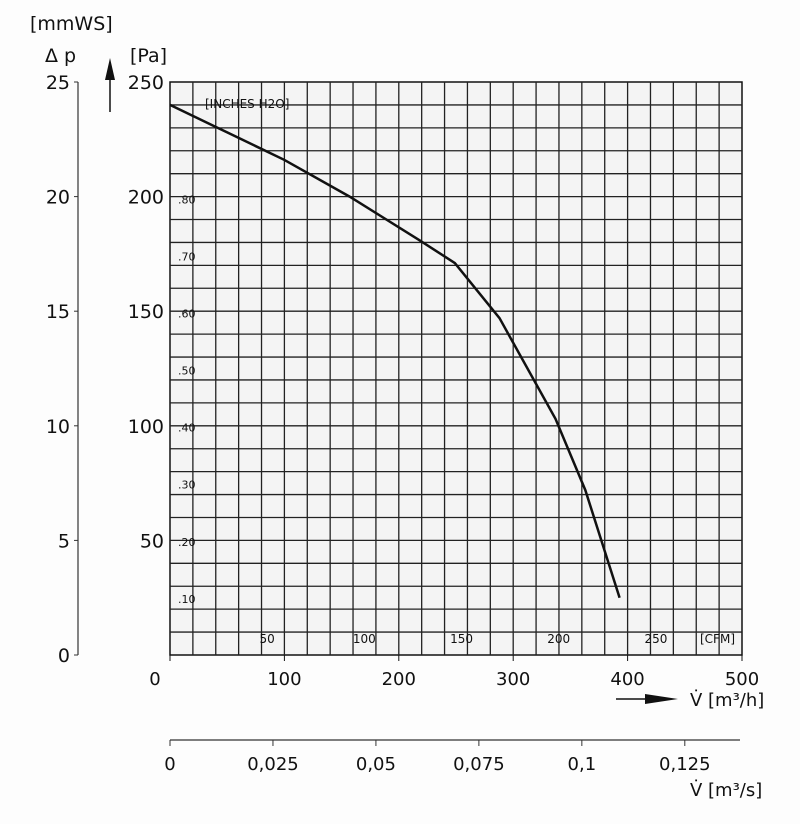 This screenshot has height=824, width=800. What do you see at coordinates (64, 541) in the screenshot?
I see `y2-tick-label: 5` at bounding box center [64, 541].